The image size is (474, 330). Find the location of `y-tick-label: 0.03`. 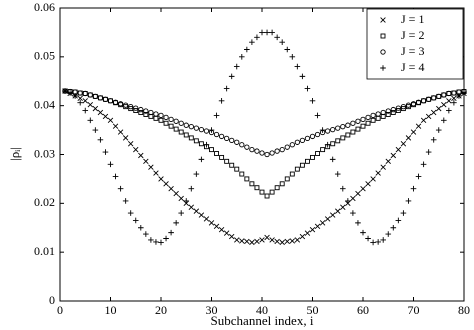

y-tick-label: 0.03 is located at coordinates (44, 153).